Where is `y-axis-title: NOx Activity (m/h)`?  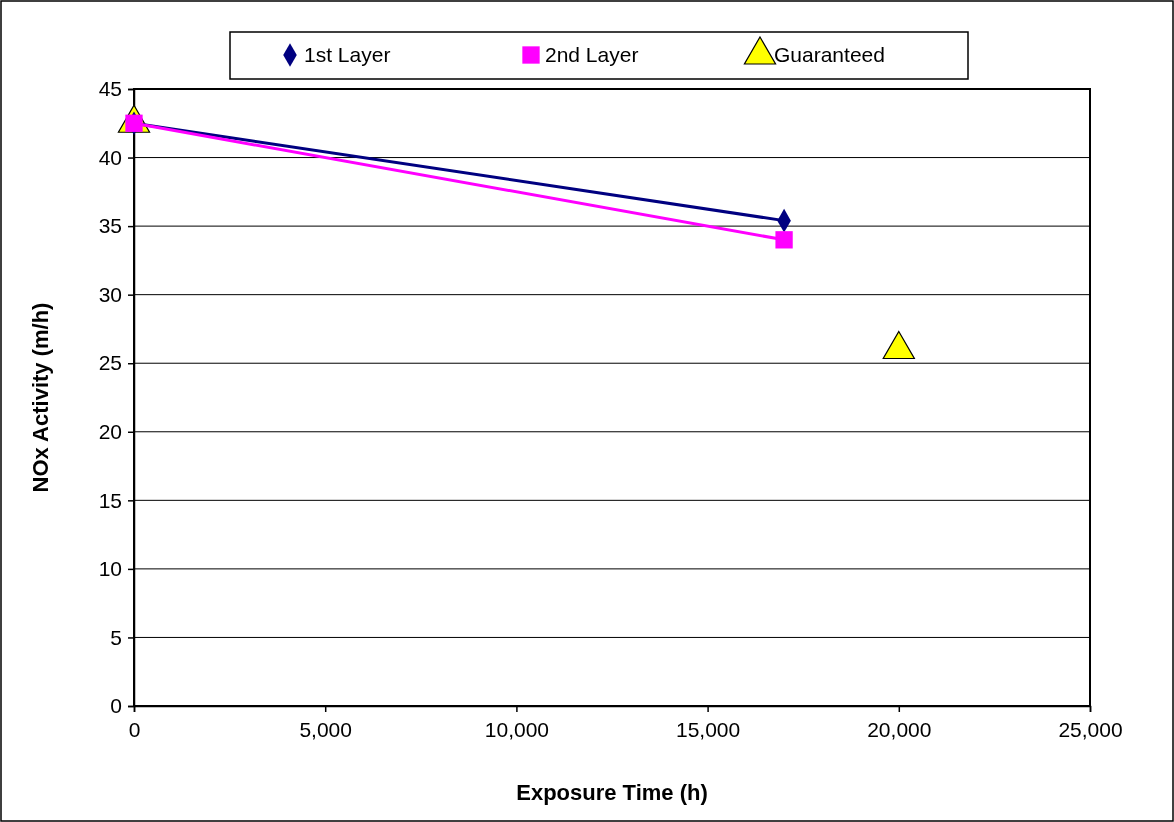
y-axis-title: NOx Activity (m/h) is located at coordinates (40, 397).